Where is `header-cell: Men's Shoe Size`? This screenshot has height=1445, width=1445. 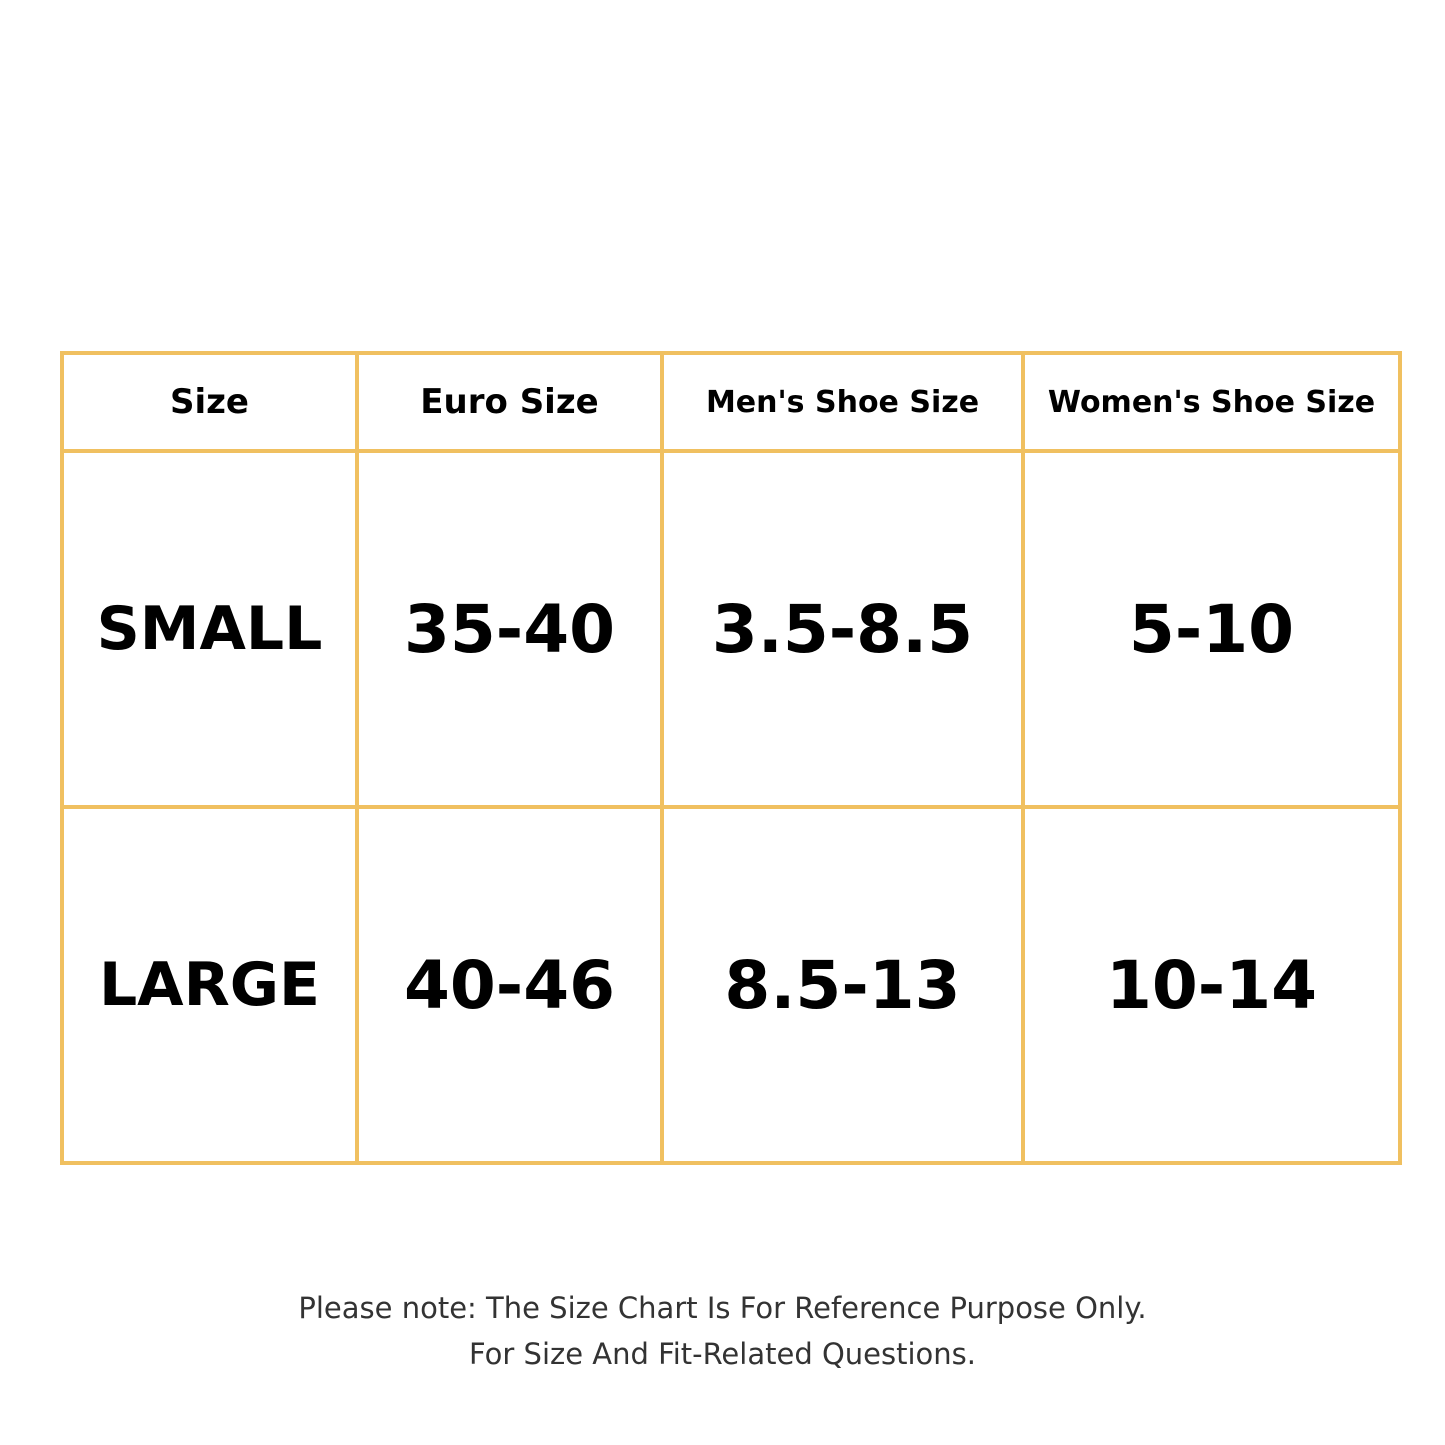 header-cell: Men's Shoe Size is located at coordinates (842, 402).